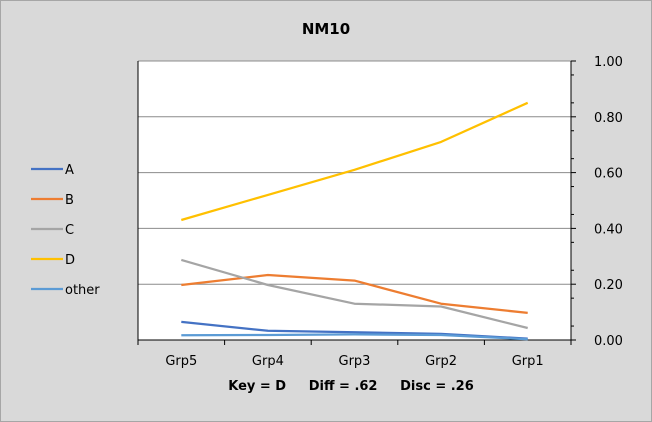  Describe the element at coordinates (608, 118) in the screenshot. I see `y-tick-label-4: 0.80` at that location.